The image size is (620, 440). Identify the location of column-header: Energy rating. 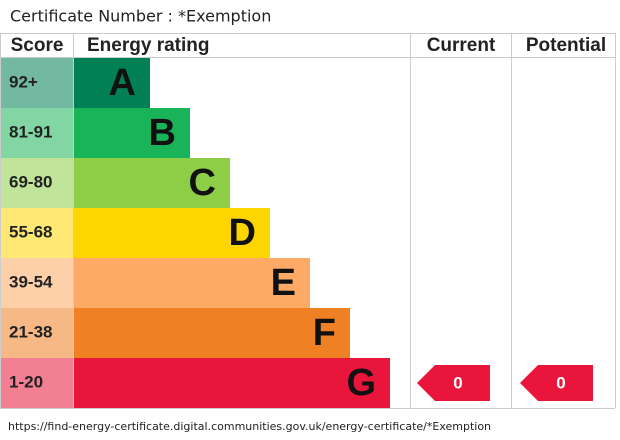
(148, 45).